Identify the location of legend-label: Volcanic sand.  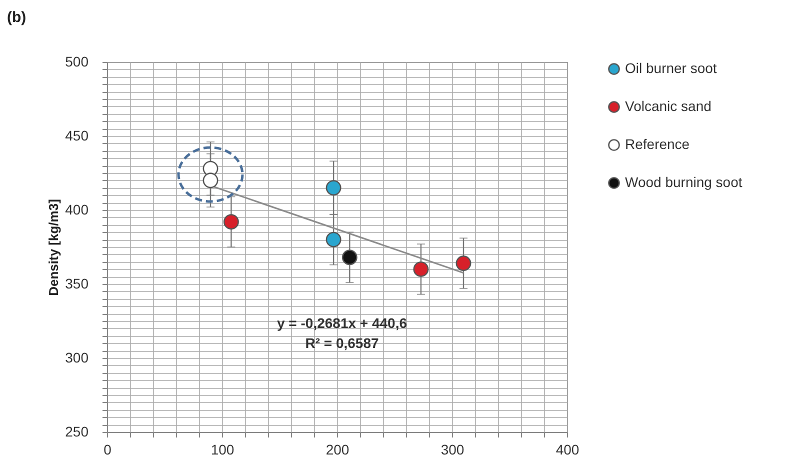
(668, 106).